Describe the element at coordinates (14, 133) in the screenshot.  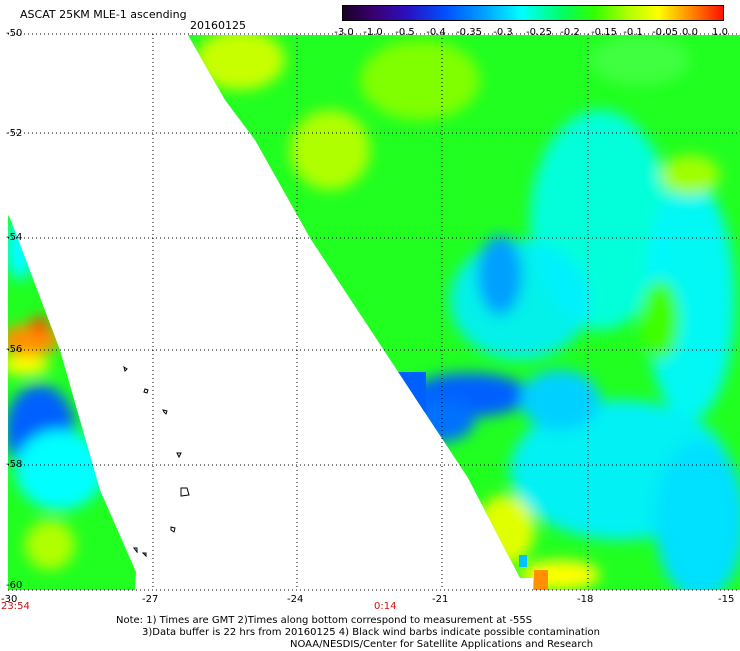
I see `lat-label: -52` at that location.